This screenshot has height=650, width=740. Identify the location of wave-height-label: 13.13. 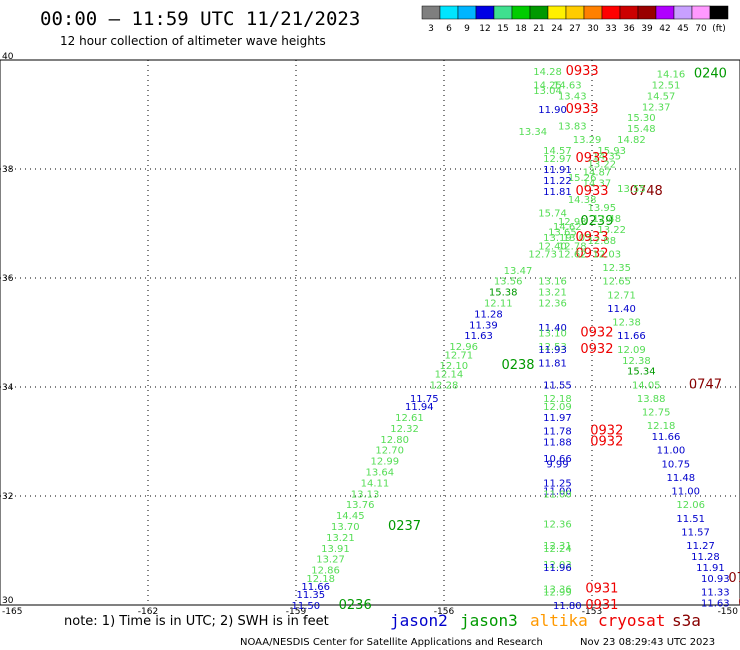
(365, 494).